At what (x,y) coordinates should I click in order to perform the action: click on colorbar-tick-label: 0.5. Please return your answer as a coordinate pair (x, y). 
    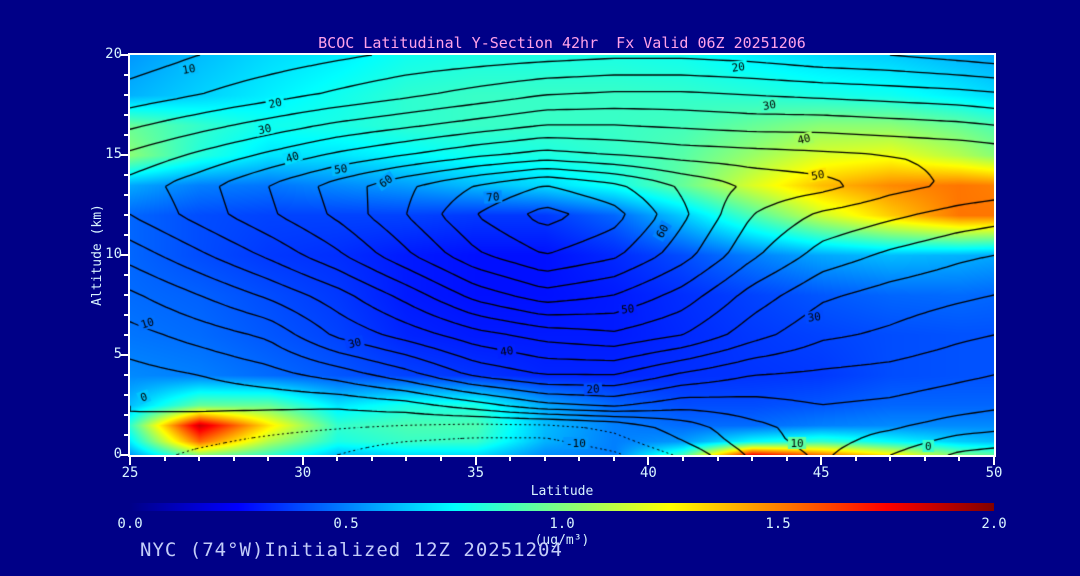
    Looking at the image, I should click on (346, 524).